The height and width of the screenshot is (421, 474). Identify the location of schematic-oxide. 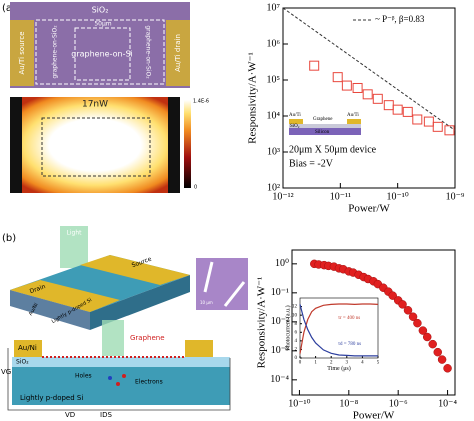
(325, 126).